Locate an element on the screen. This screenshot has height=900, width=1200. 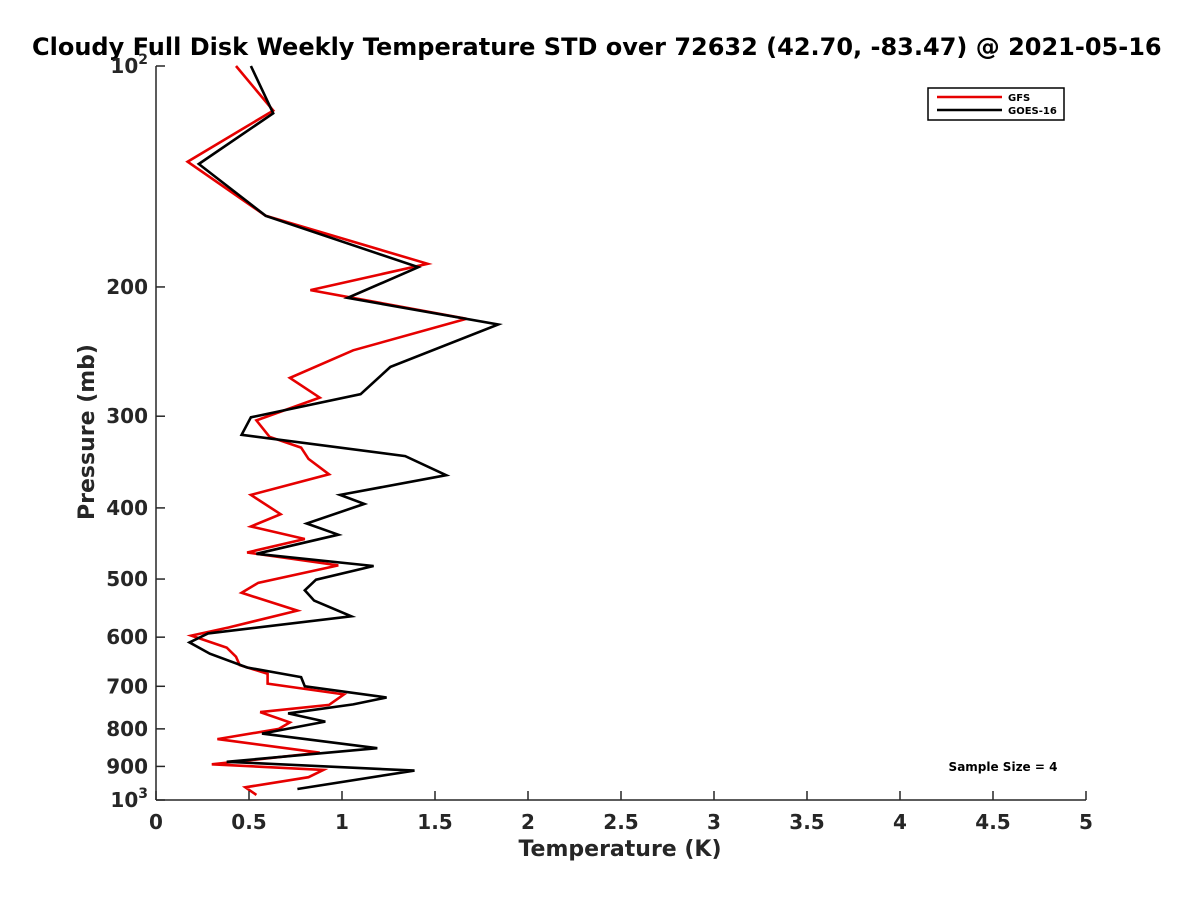
y-axis-label: Pressure (mb) is located at coordinates (87, 432).